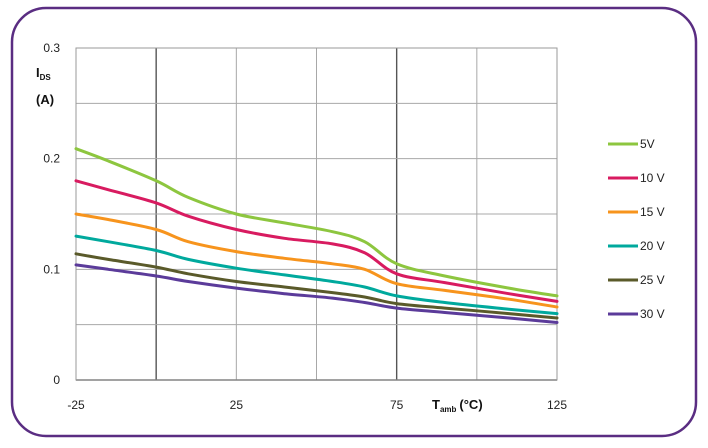 The width and height of the screenshot is (708, 448). What do you see at coordinates (652, 280) in the screenshot?
I see `legend-label: 25 V` at bounding box center [652, 280].